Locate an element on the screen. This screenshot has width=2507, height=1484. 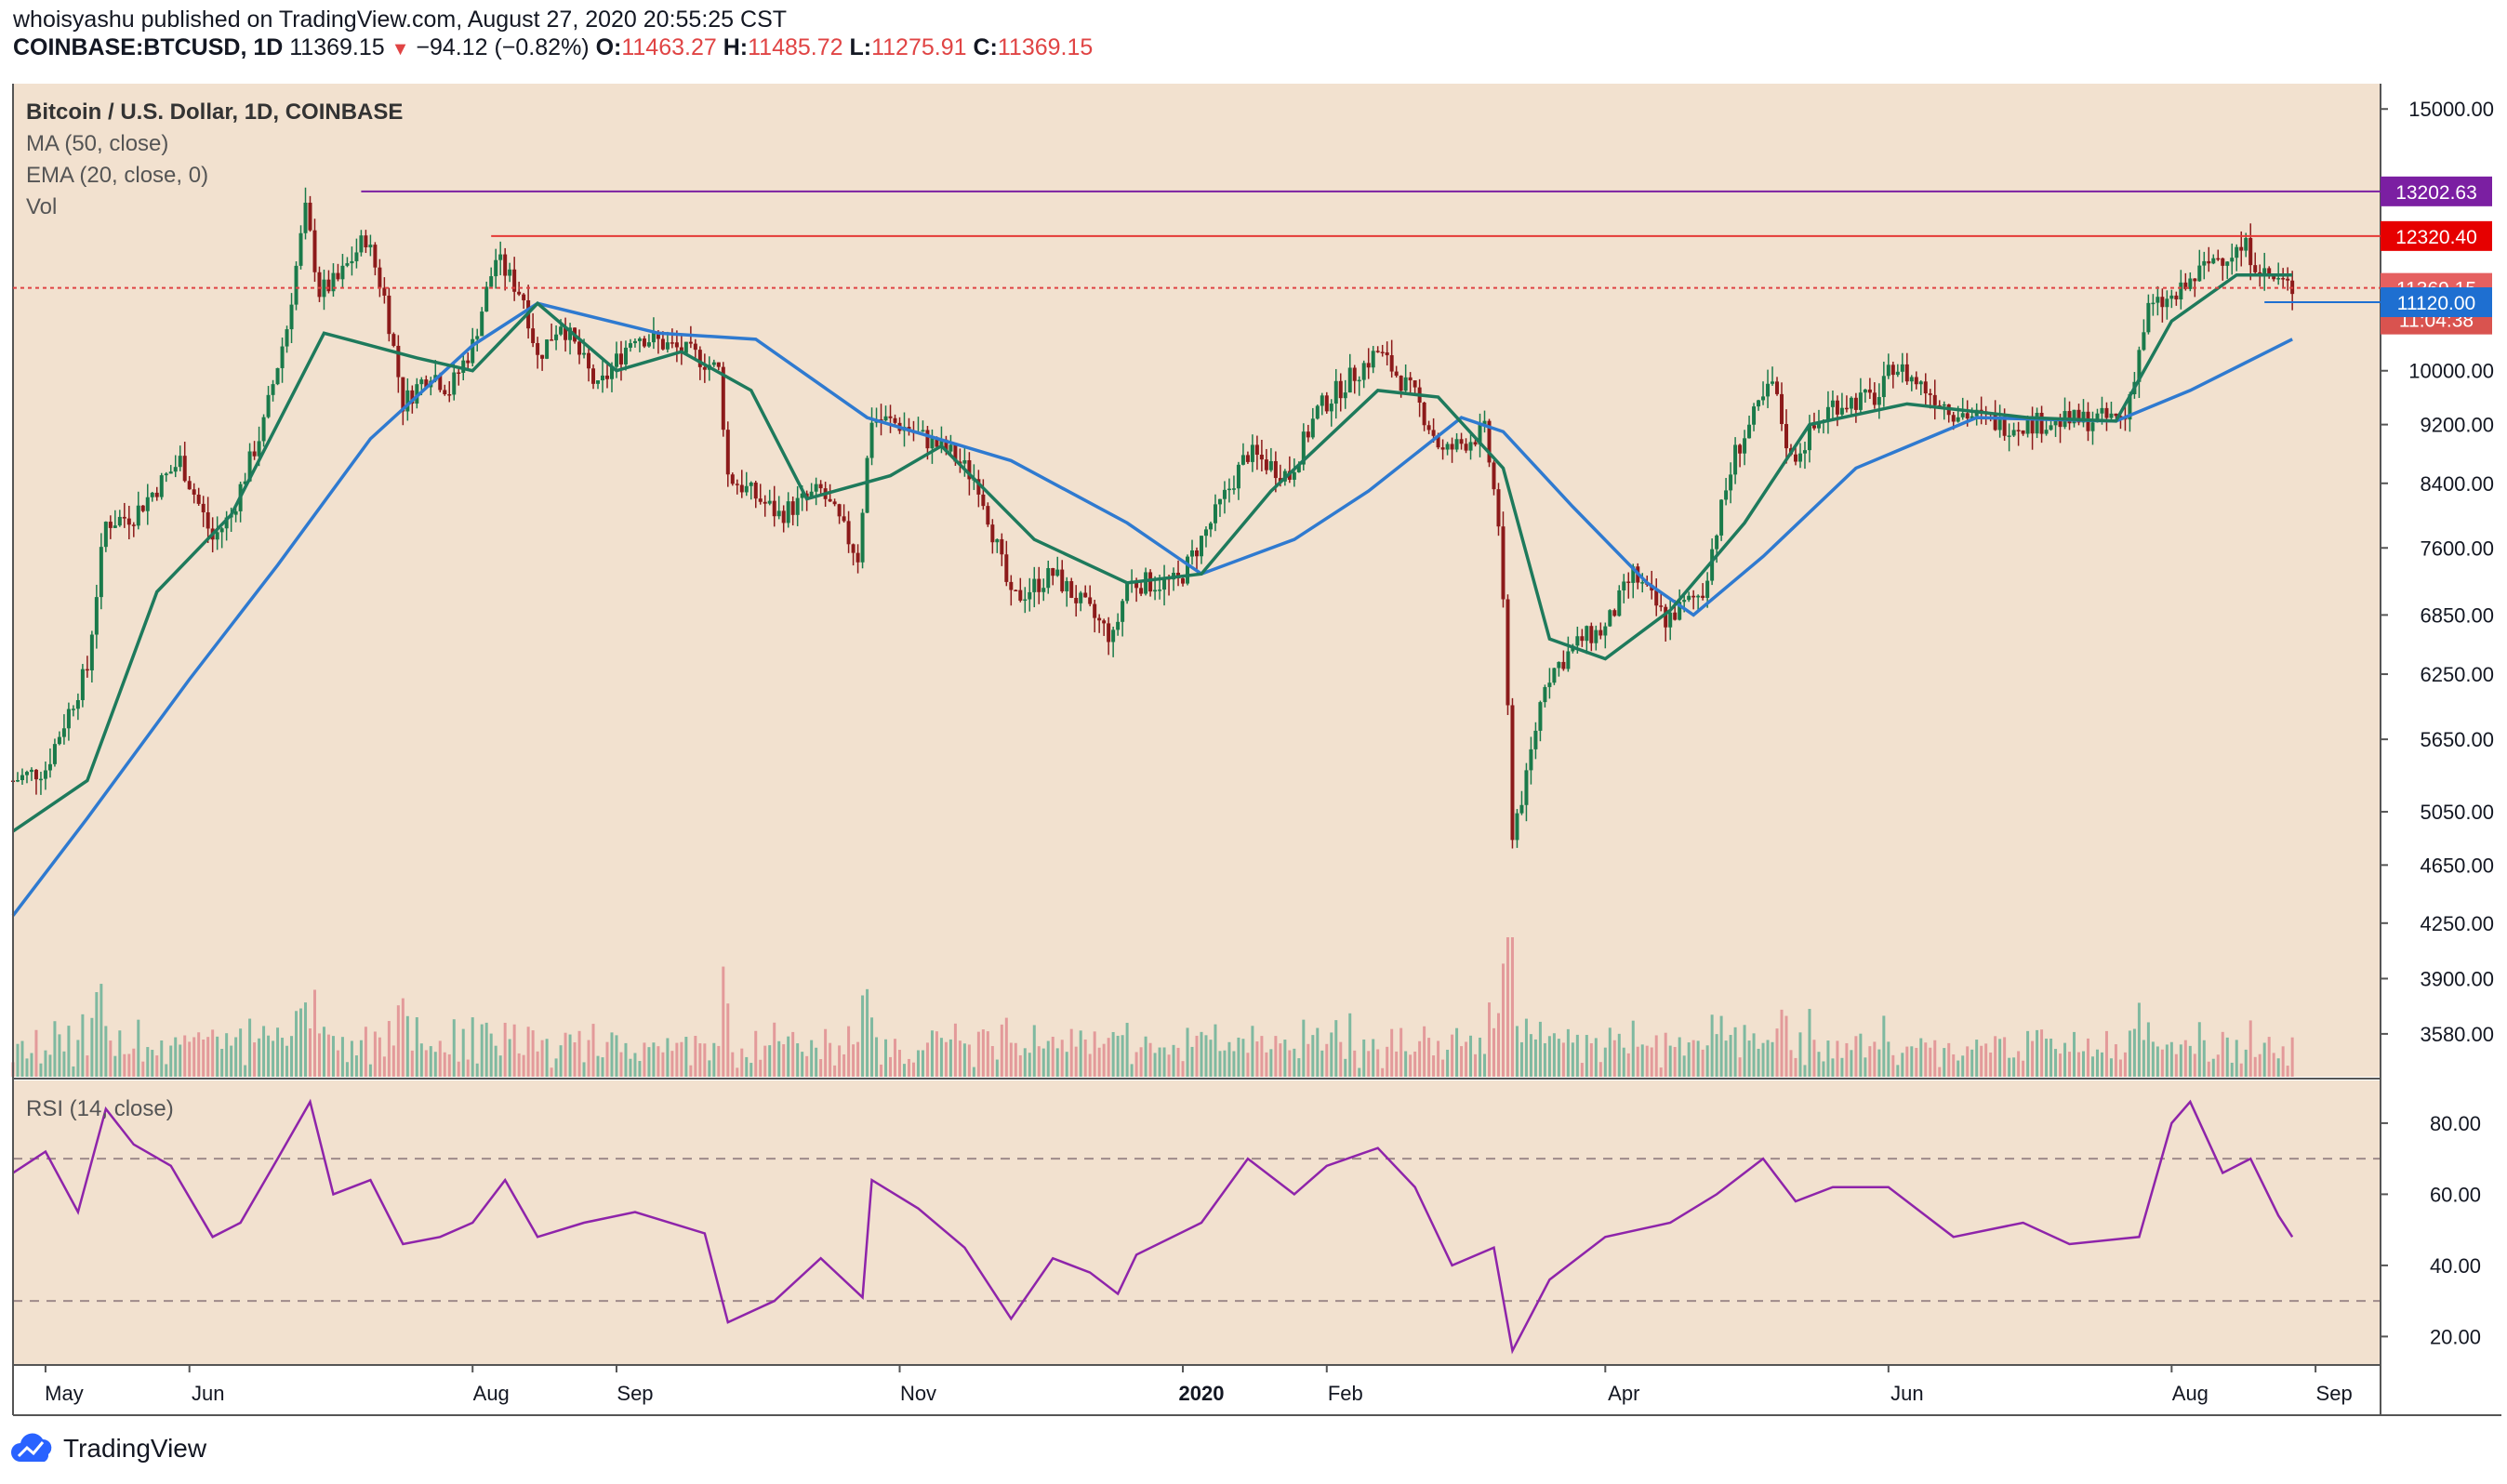
symbol-name: COINBASE:BTCUSD, 1D is located at coordinates (148, 47).